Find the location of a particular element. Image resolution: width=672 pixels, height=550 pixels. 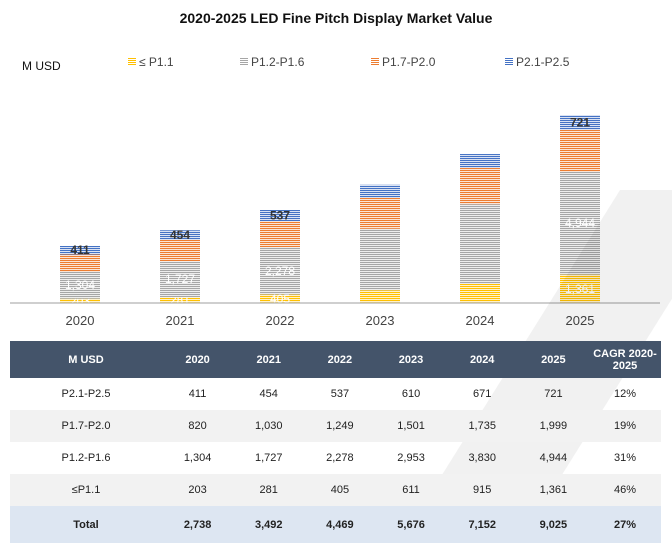

bar-segment-p21_p25-2024 is located at coordinates (480, 161).